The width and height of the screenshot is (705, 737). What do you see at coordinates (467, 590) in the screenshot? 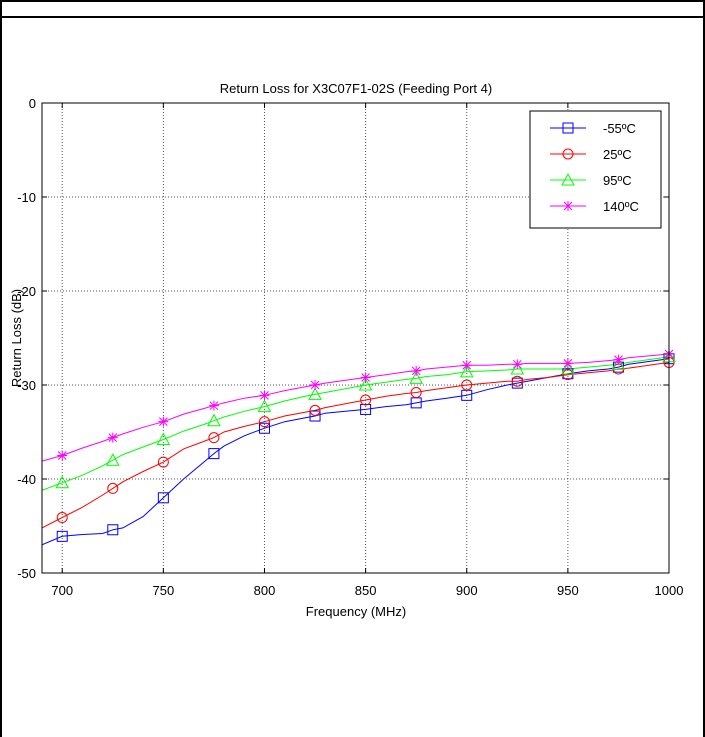
I see `x-tick-label: 900` at bounding box center [467, 590].